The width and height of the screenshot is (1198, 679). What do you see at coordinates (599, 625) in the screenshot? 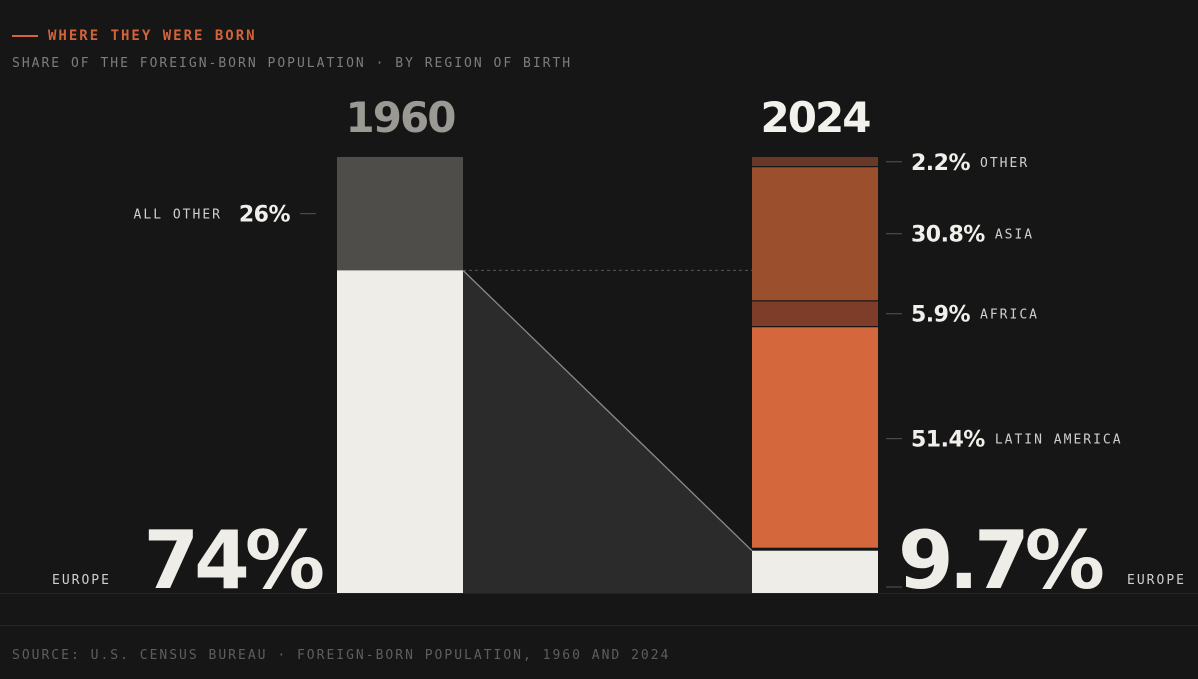
I see `footer-divider` at bounding box center [599, 625].